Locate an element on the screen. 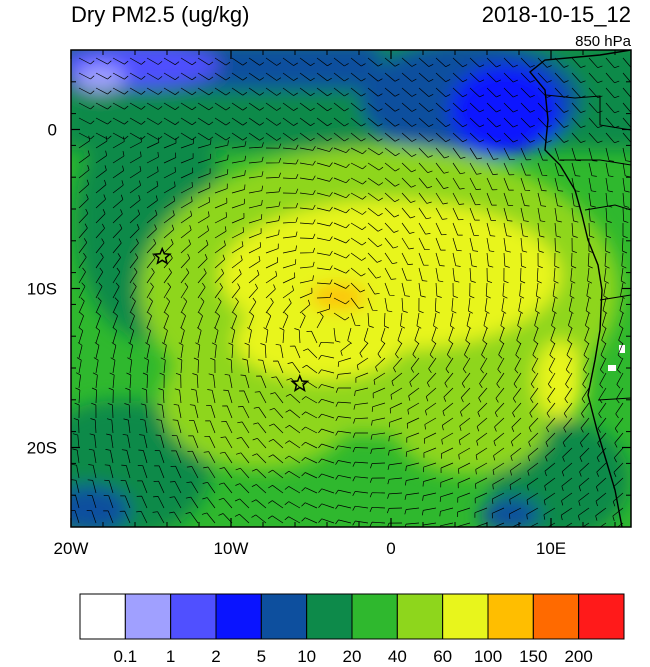  colorbar-swatch is located at coordinates (284, 616).